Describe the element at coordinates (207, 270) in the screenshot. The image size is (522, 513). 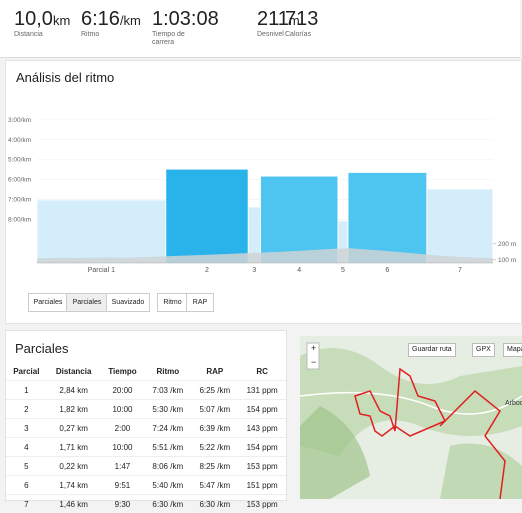
I see `x-tick-label: 2` at that location.